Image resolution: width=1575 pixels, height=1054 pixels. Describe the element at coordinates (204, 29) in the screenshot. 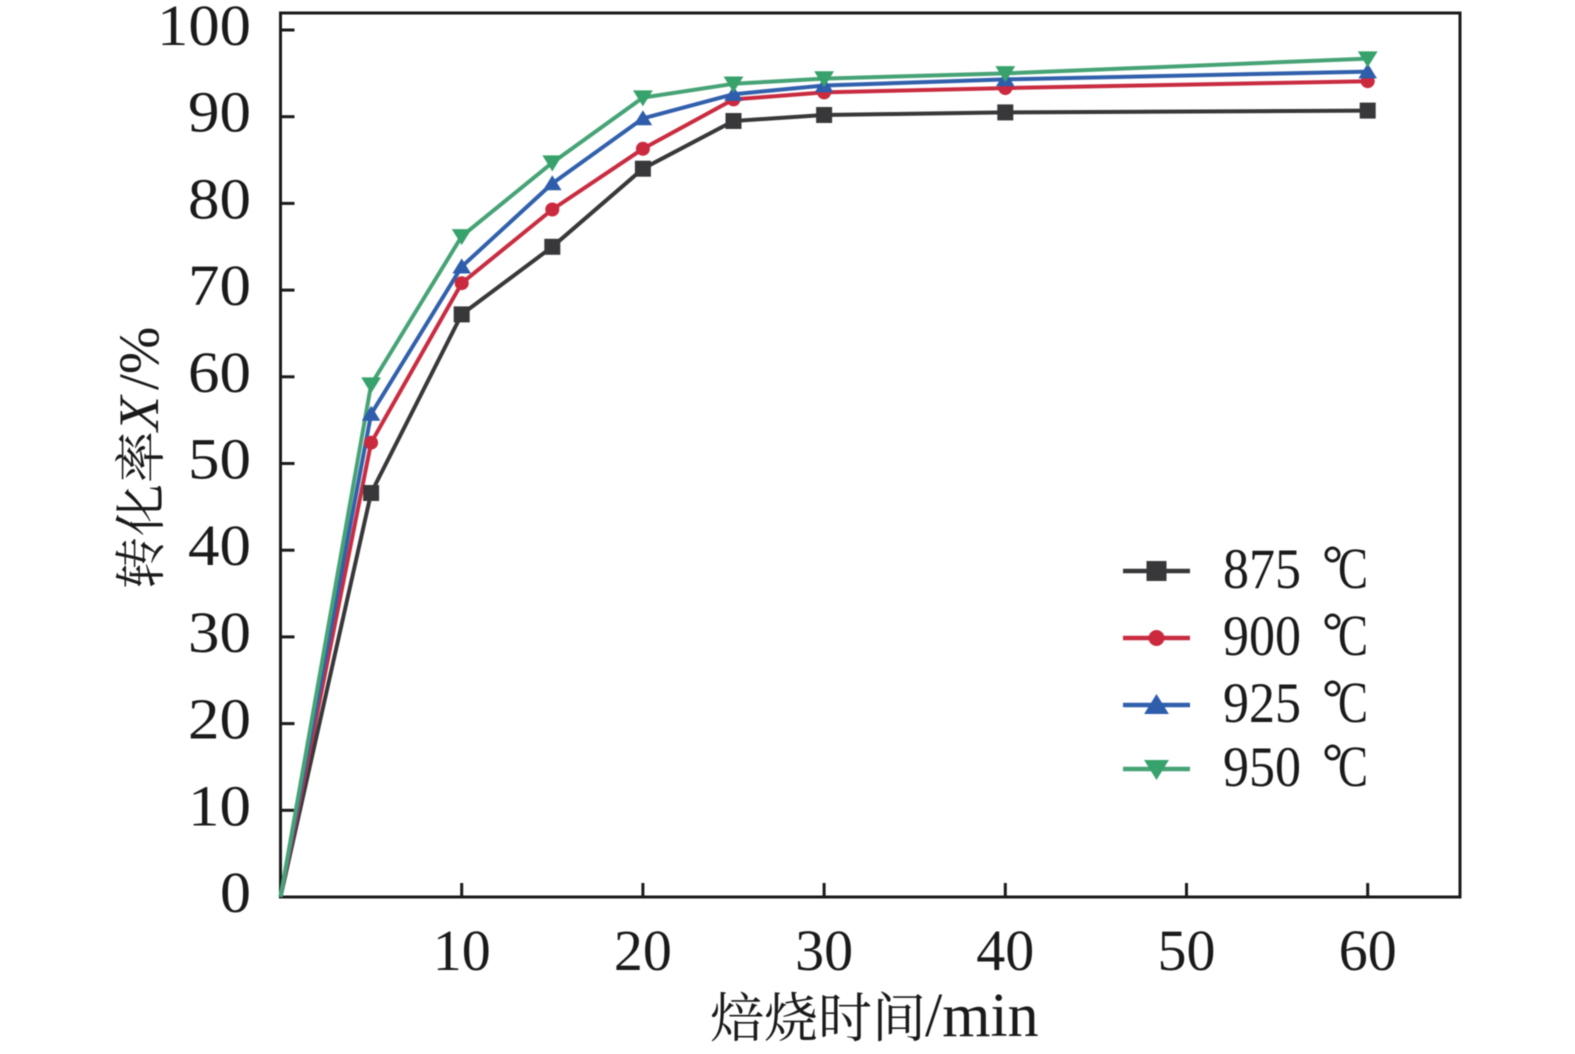

I see `svg-text: 100` at that location.